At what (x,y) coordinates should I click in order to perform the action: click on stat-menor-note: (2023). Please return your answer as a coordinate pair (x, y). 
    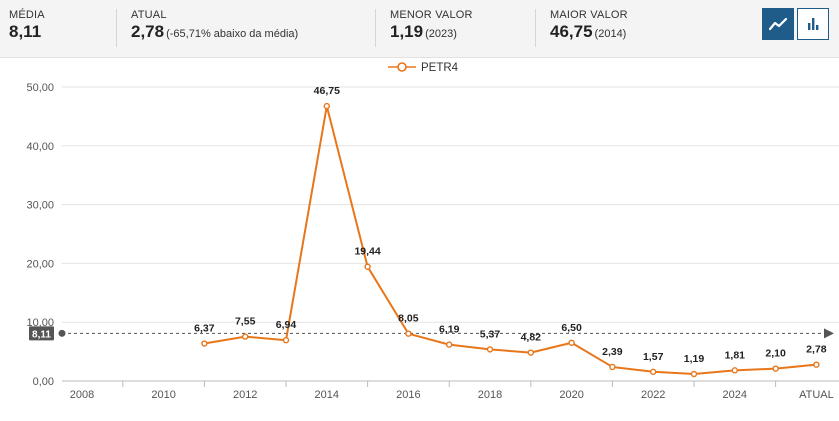
    Looking at the image, I should click on (441, 34).